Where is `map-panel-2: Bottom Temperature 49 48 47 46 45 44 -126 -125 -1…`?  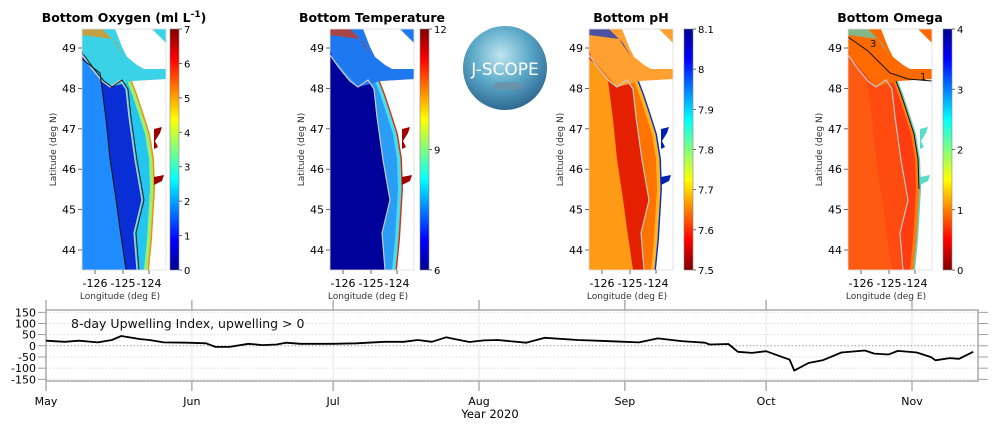
map-panel-2: Bottom Temperature 49 48 47 46 45 44 -126 -125 -1… is located at coordinates (372, 156).